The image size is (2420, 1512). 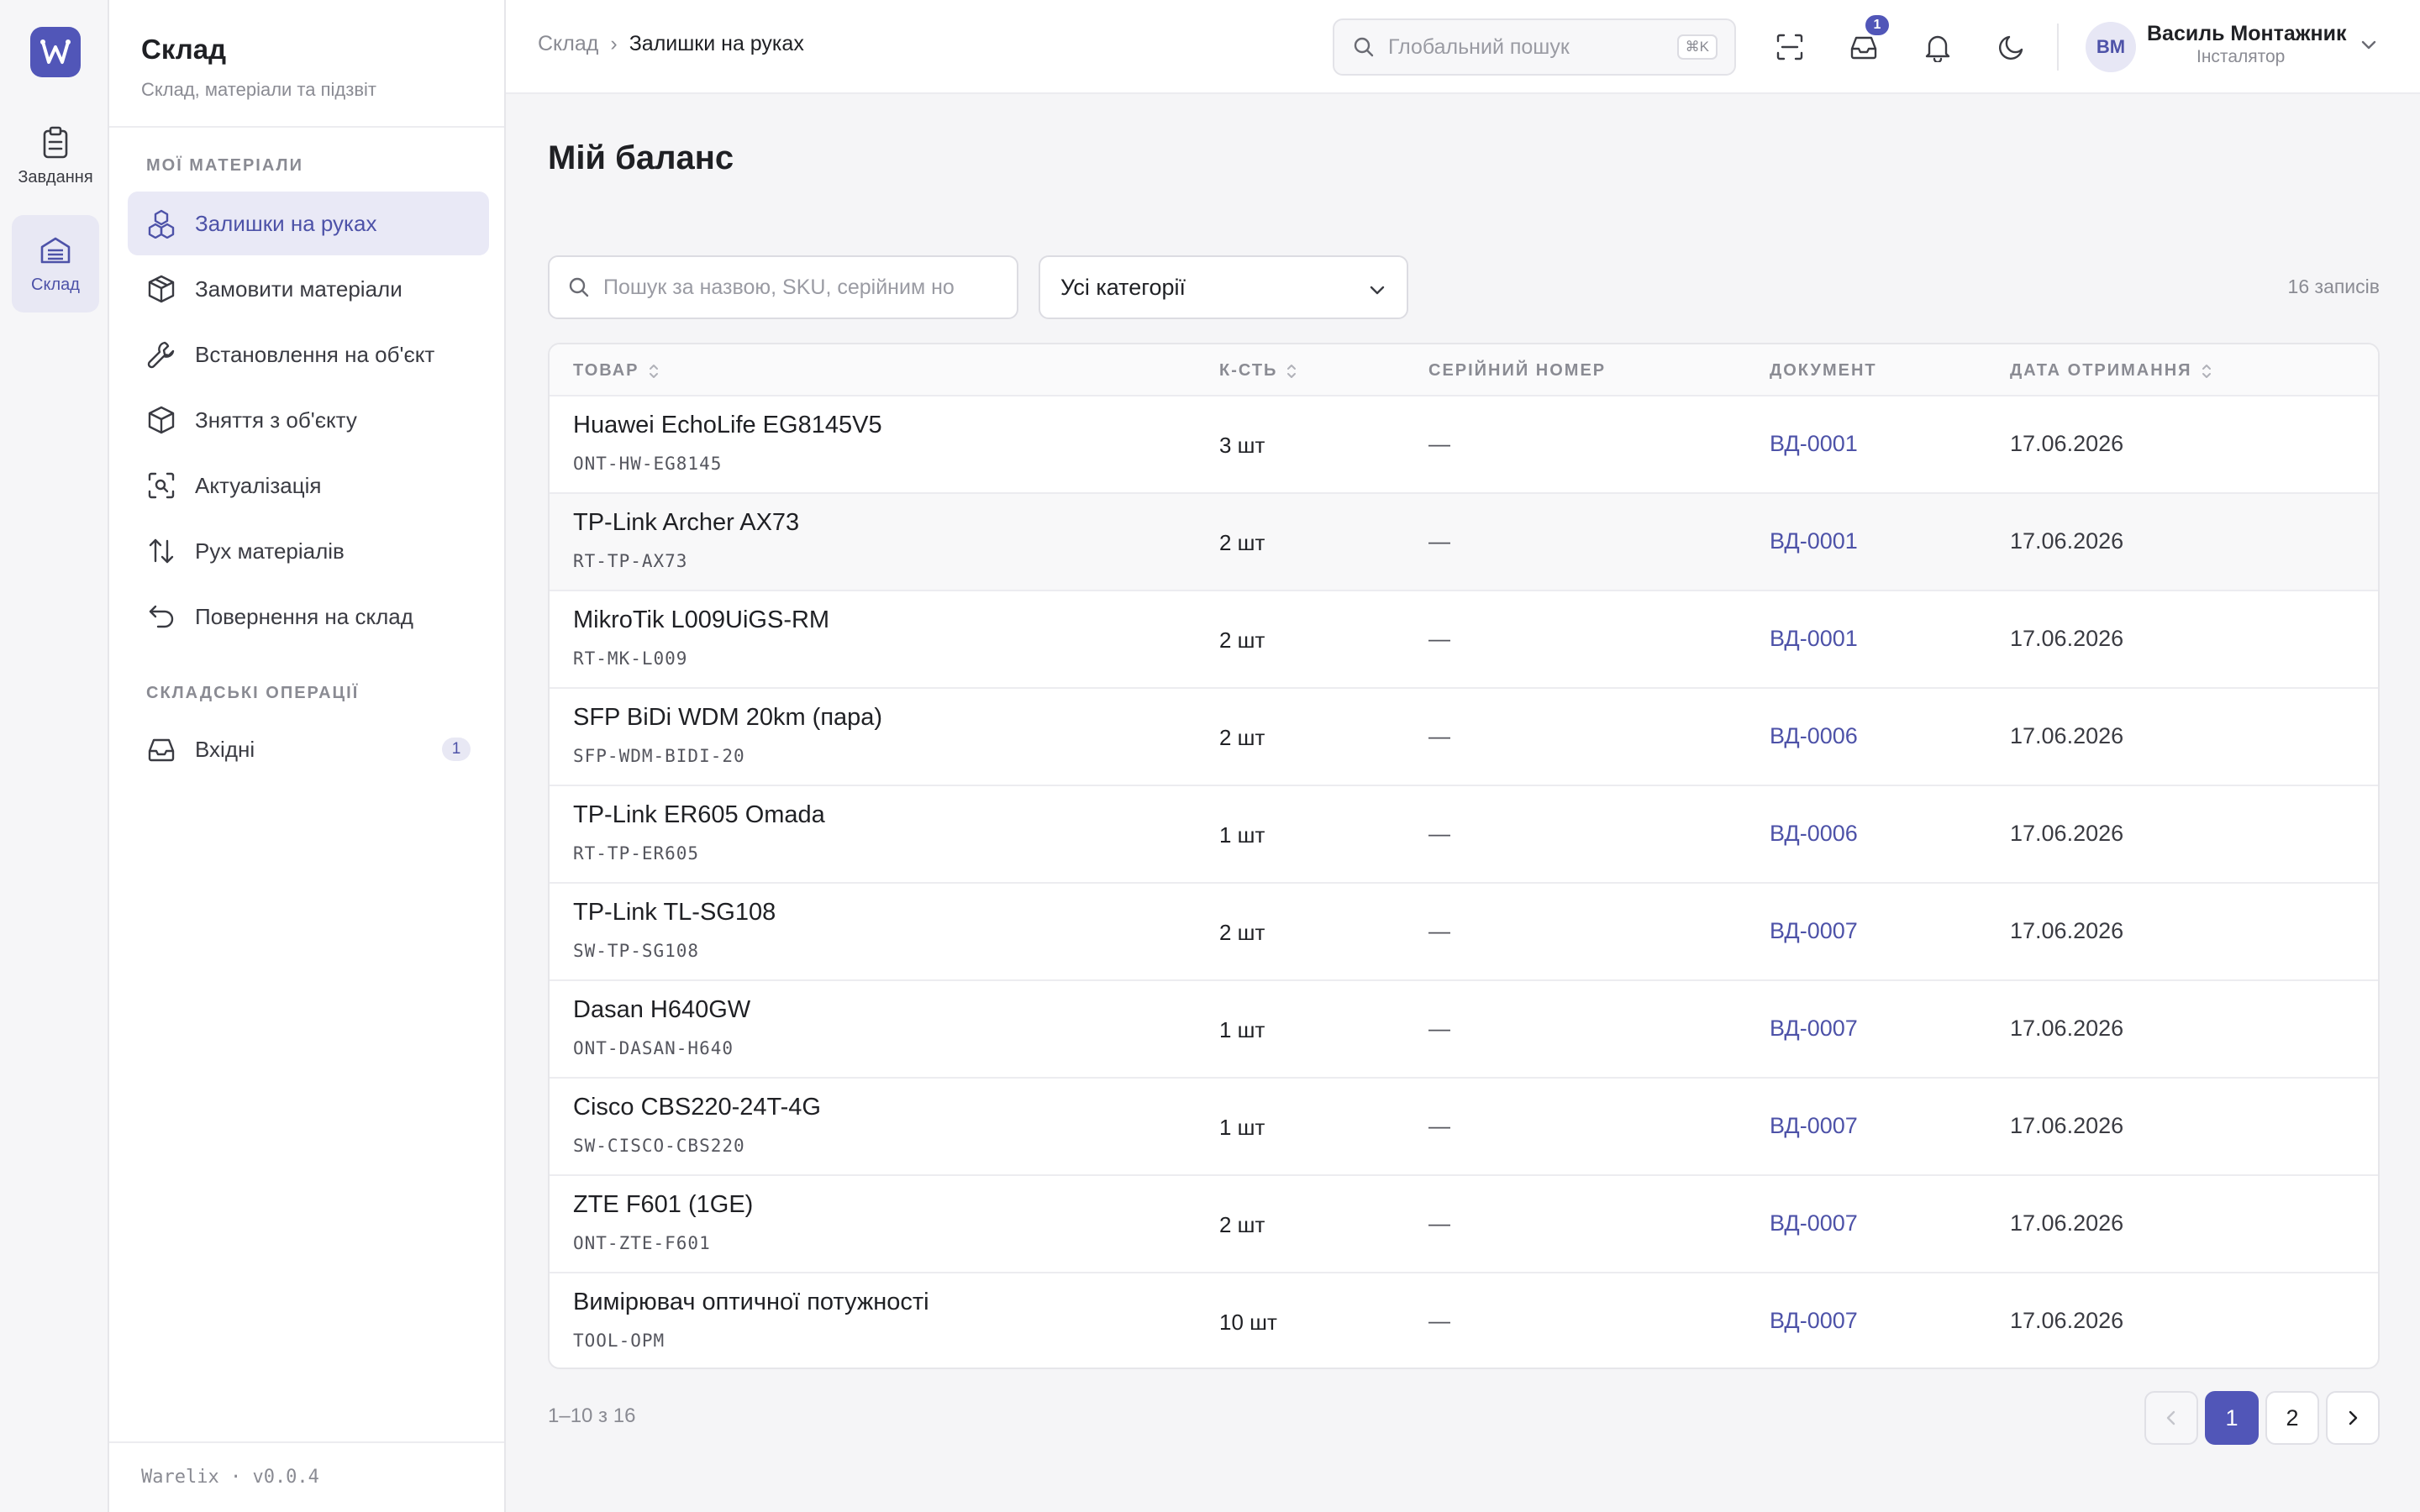 I want to click on sidebar-item-actualization: Актуалізація, so click(x=308, y=485).